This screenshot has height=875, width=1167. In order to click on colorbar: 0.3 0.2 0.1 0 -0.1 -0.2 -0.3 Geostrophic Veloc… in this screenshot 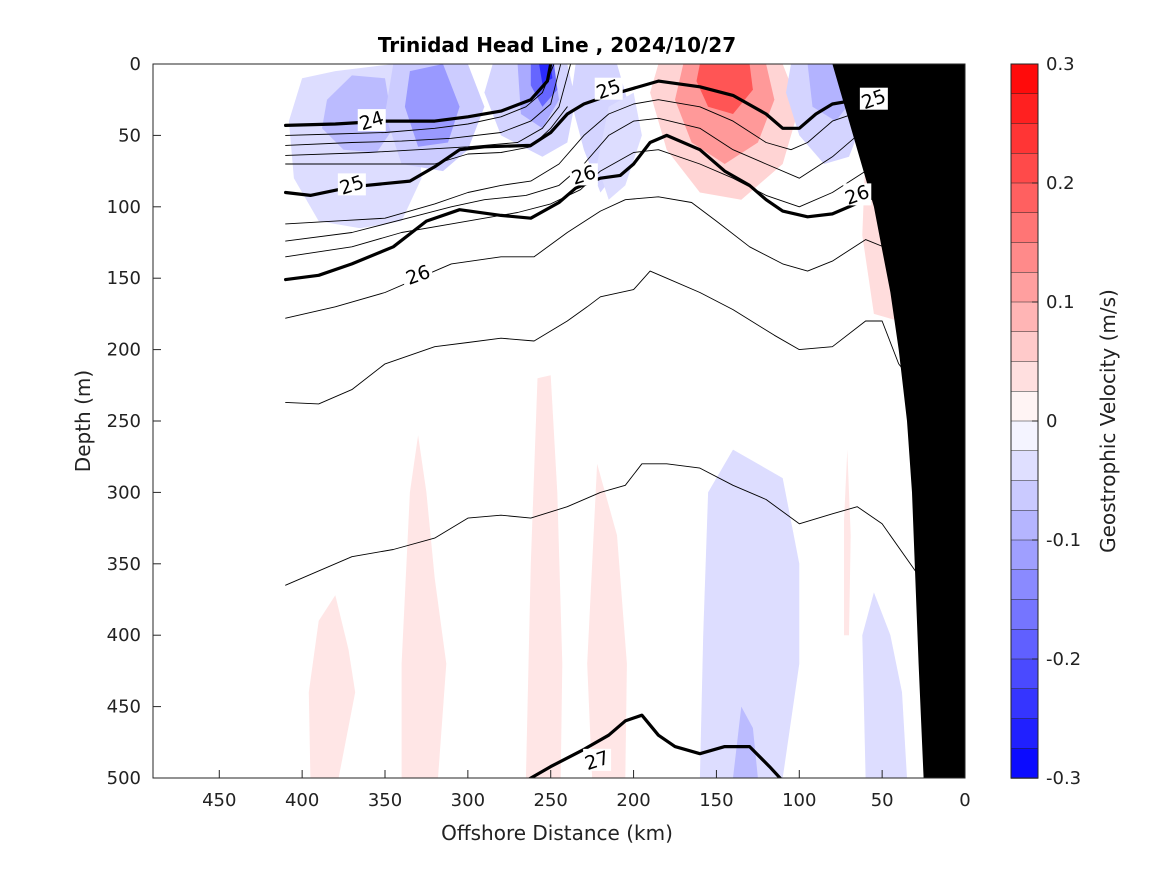, I will do `click(1065, 421)`.